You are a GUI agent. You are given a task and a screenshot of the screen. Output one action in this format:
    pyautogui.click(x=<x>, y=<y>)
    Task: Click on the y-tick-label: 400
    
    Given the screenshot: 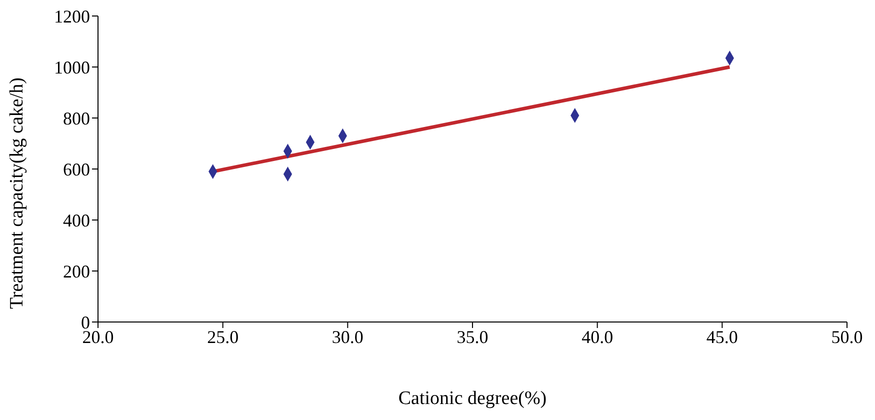 What is the action you would take?
    pyautogui.click(x=76, y=220)
    